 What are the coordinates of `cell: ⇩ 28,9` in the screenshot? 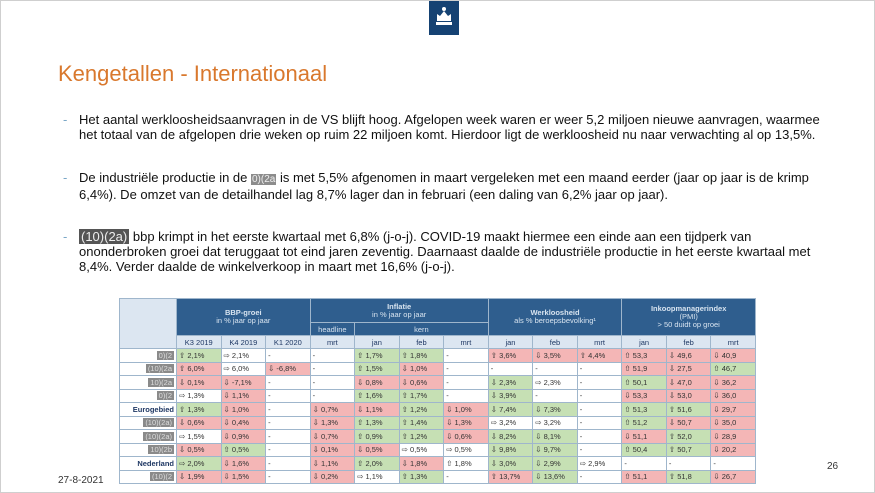 It's located at (733, 436).